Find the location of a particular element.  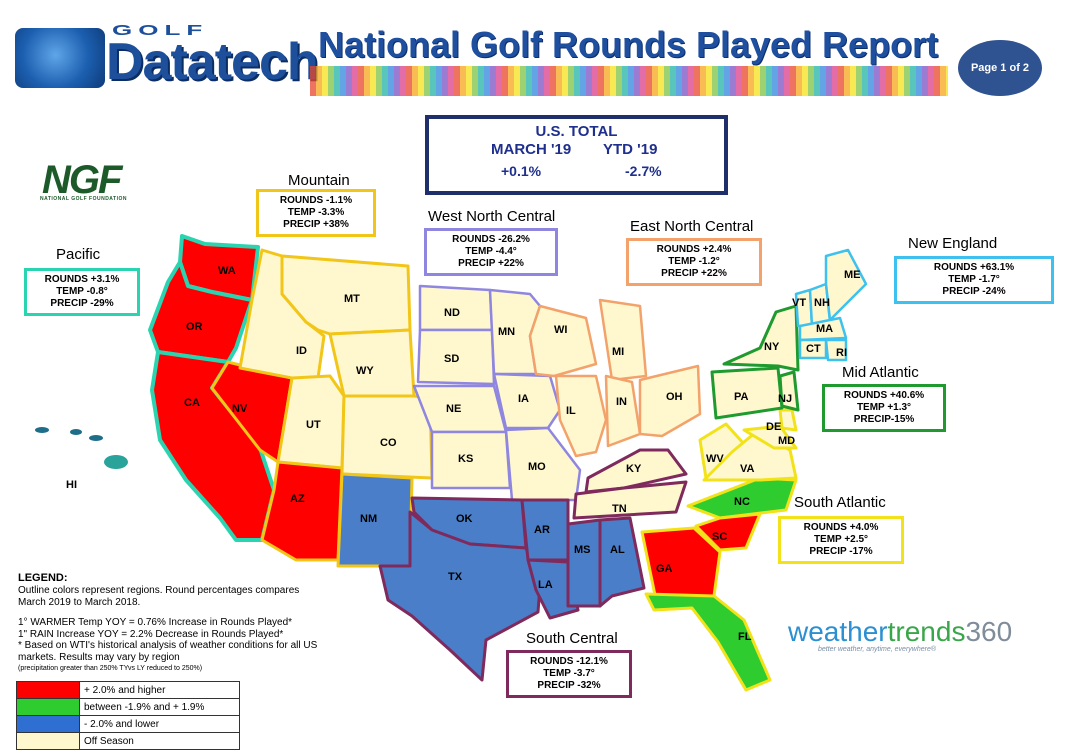

state-al is located at coordinates (622, 562).